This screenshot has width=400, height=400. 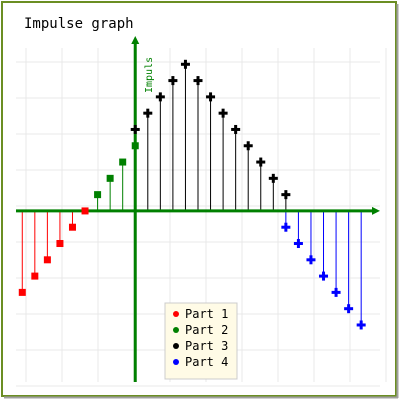 What do you see at coordinates (79, 24) in the screenshot?
I see `chart-title: Impulse graph` at bounding box center [79, 24].